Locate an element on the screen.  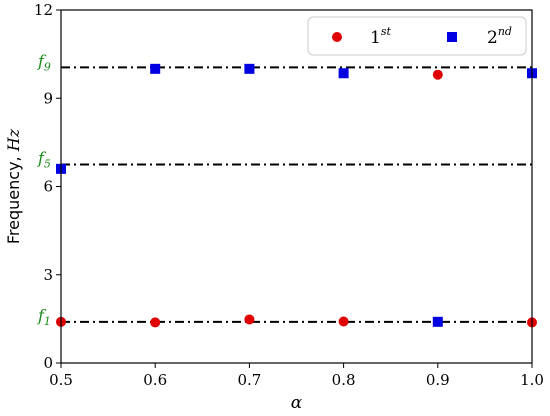
reference-line-label-sub: 1 is located at coordinates (47, 321).